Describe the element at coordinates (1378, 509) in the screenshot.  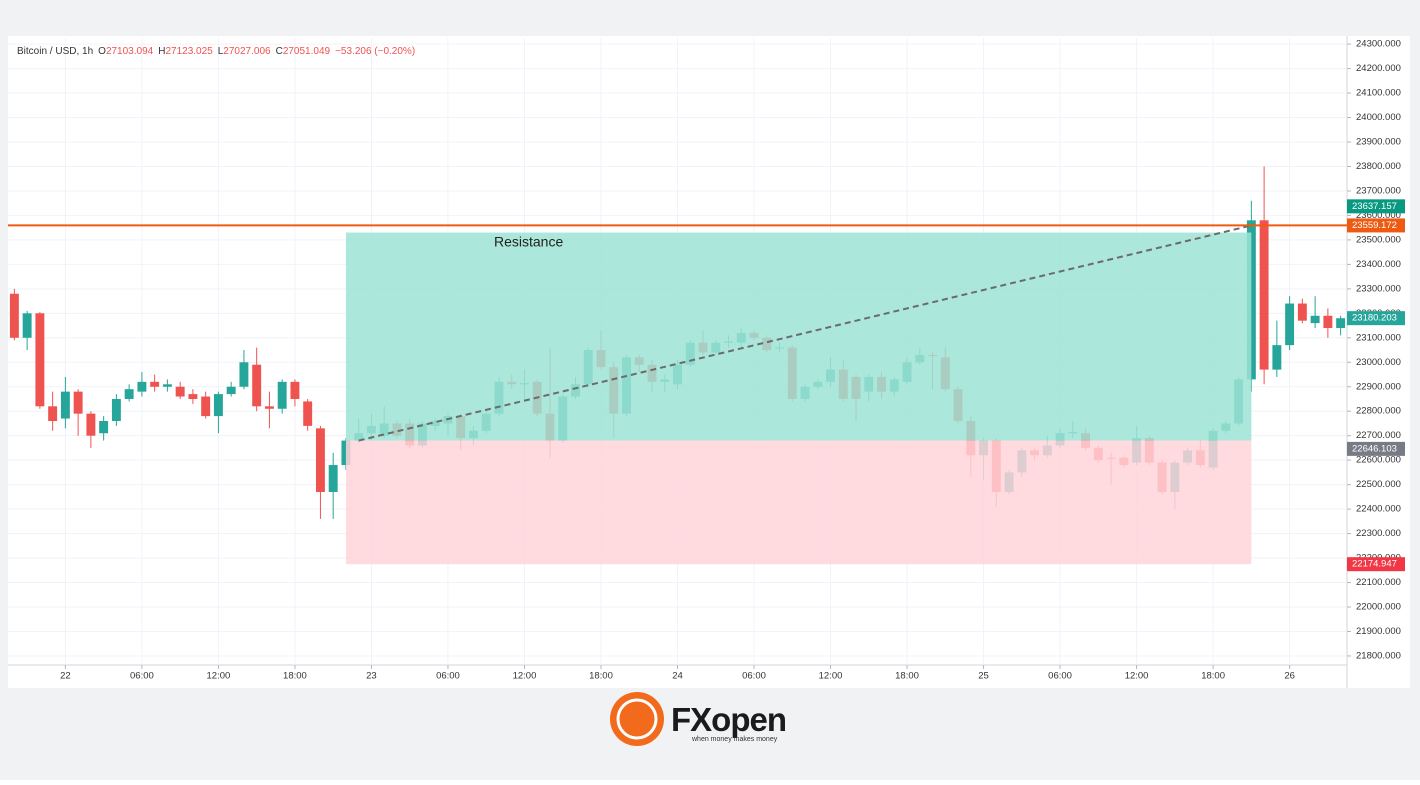
I see `y-tick-label: 22400.000` at that location.